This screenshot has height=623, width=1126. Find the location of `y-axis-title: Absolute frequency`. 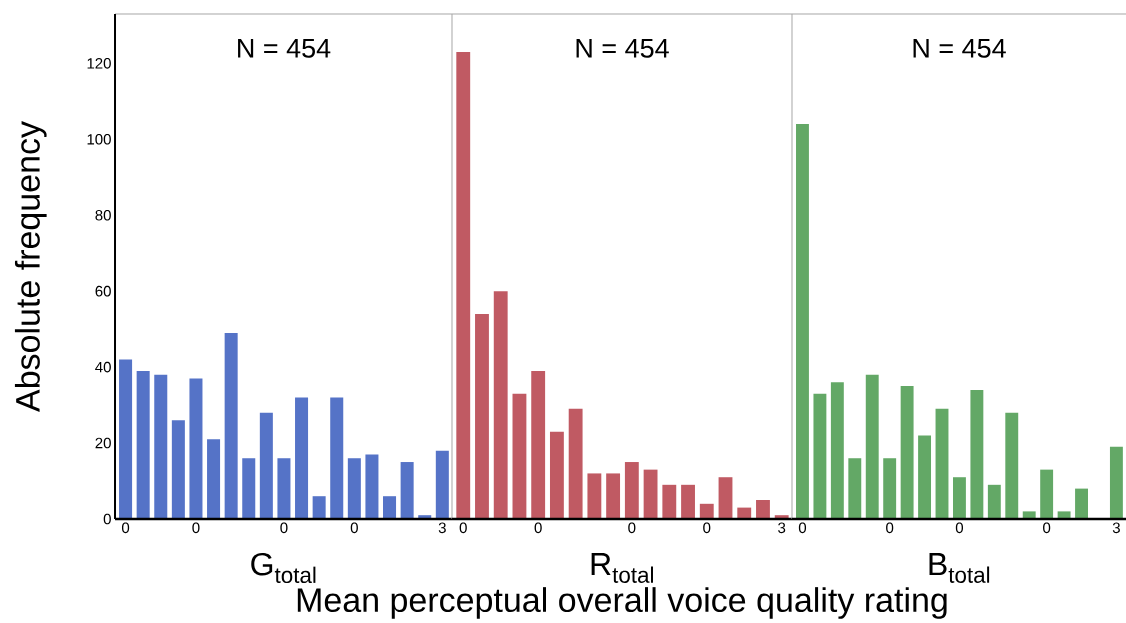

y-axis-title: Absolute frequency is located at coordinates (30, 266).